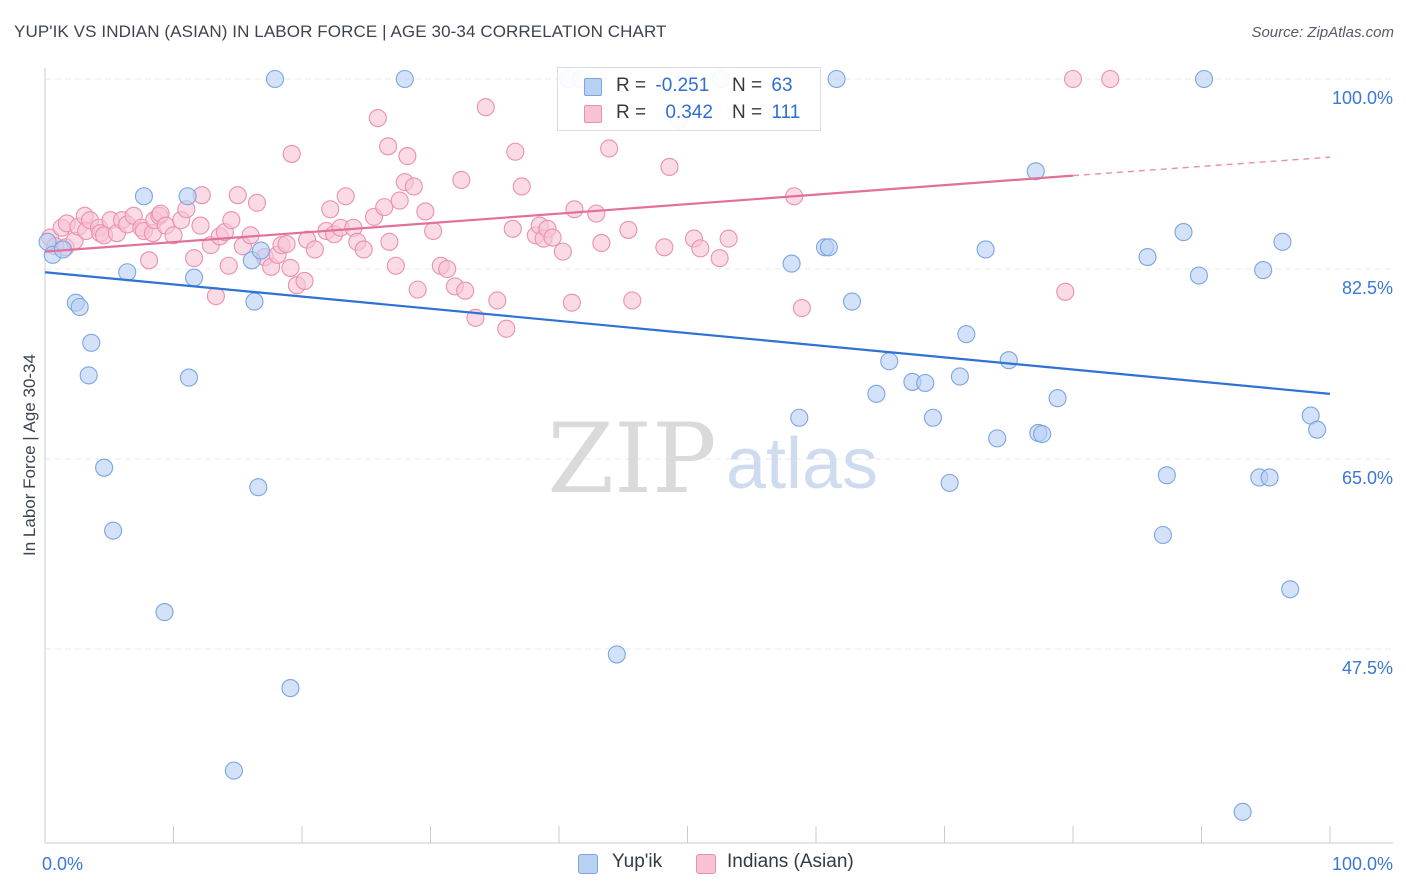 Image resolution: width=1406 pixels, height=892 pixels. I want to click on x-axis-max-label: 100.0%, so click(1362, 864).